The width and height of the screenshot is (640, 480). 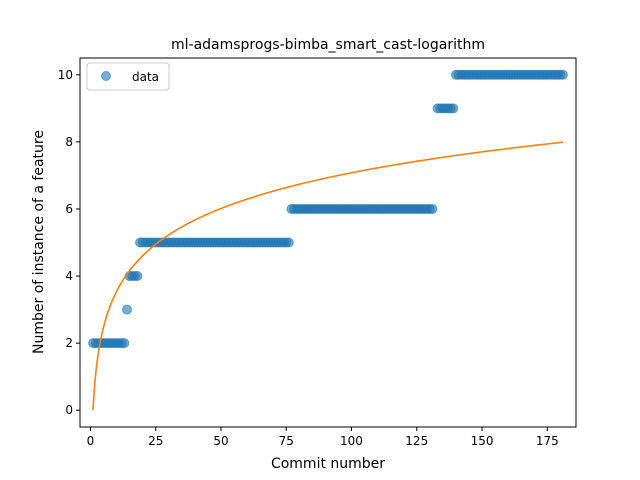 I want to click on x-tick-label: 125, so click(x=416, y=441).